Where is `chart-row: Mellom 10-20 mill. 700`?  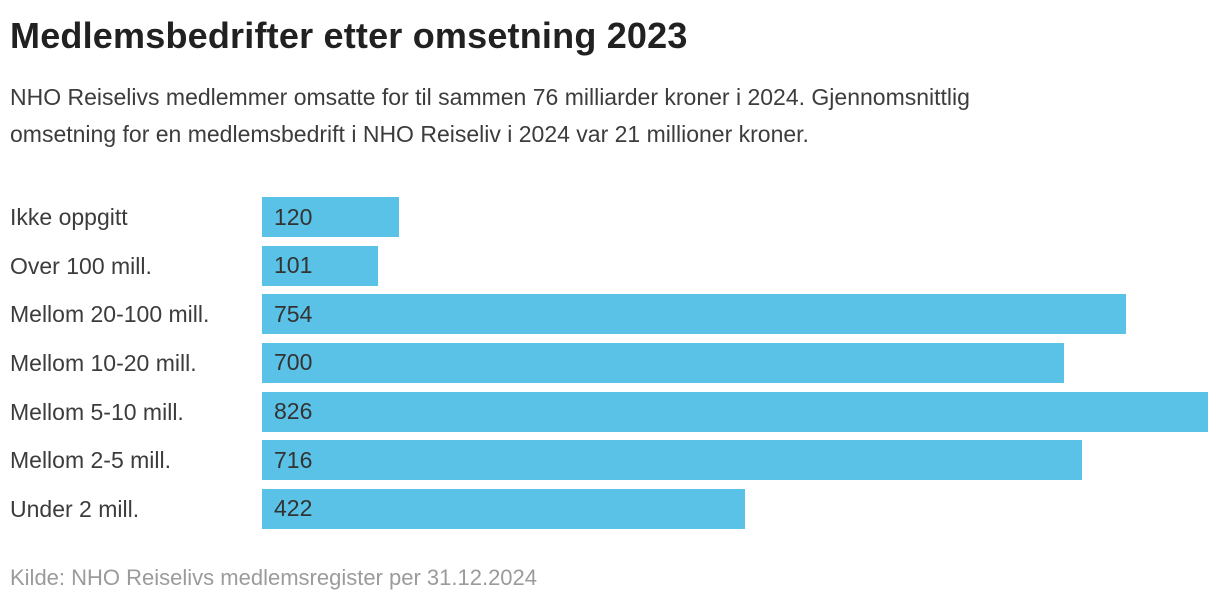
chart-row: Mellom 10-20 mill. 700 is located at coordinates (609, 362).